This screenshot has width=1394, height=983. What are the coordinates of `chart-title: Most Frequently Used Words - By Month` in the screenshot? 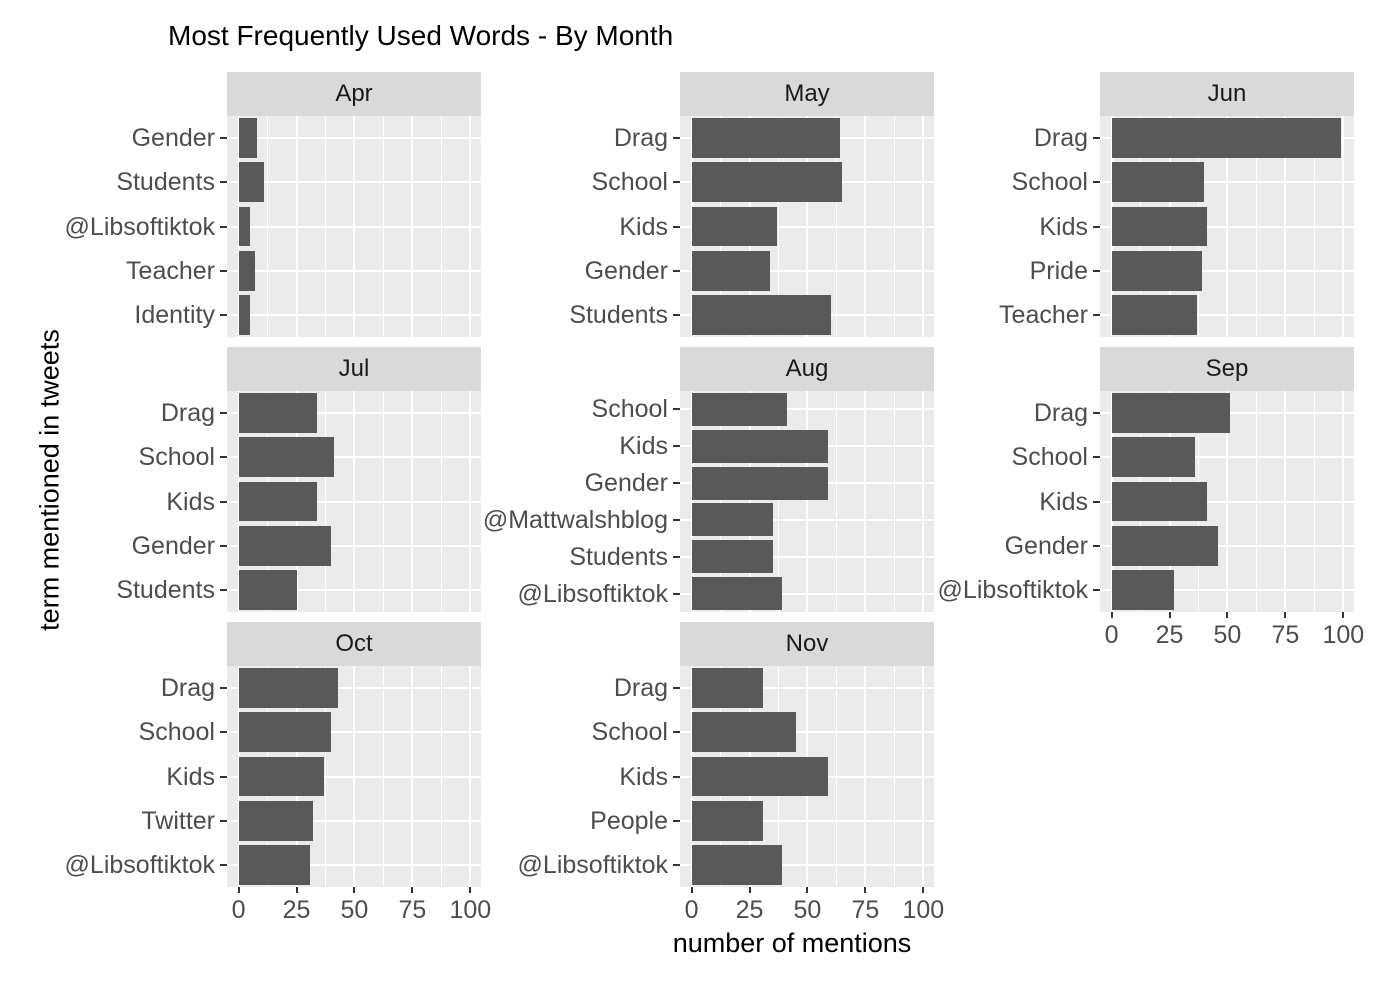 It's located at (421, 35).